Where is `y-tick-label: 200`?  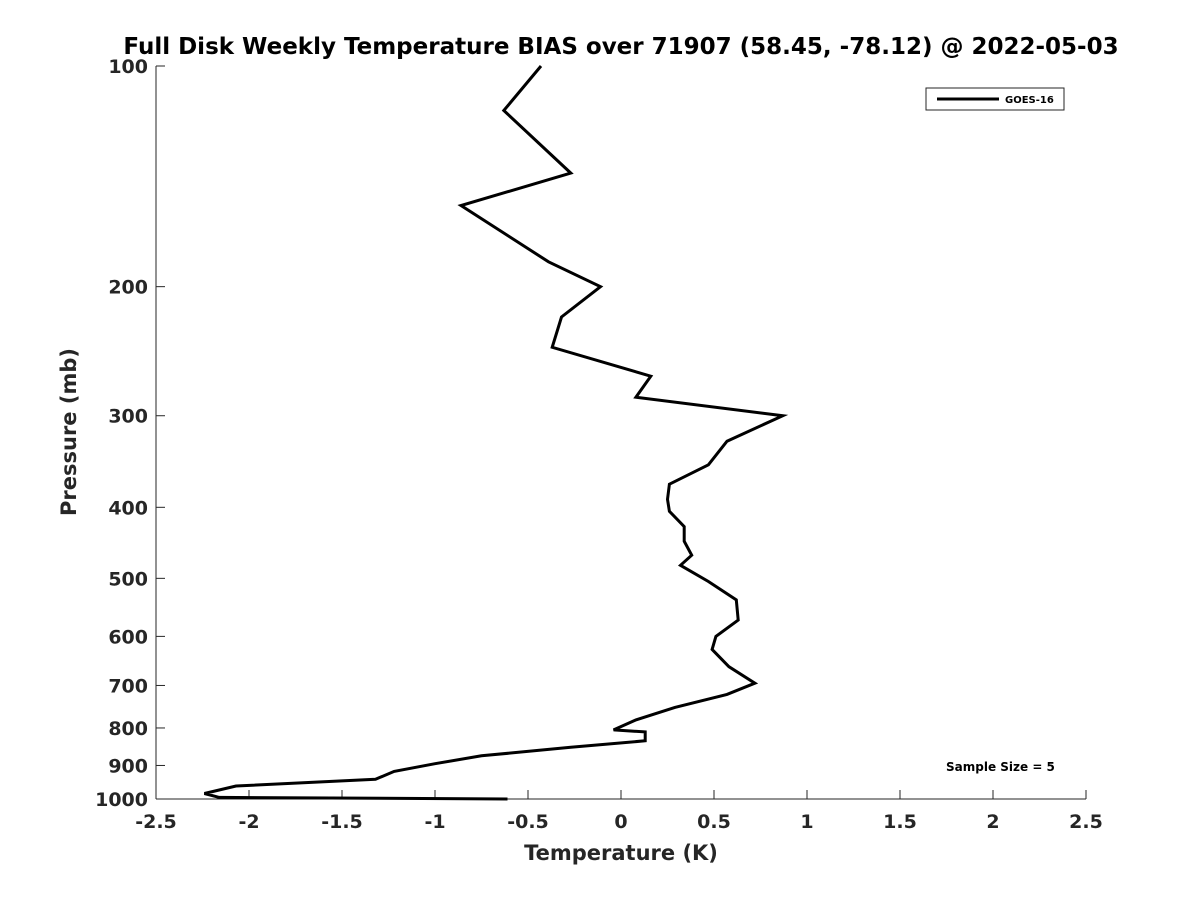
y-tick-label: 200 is located at coordinates (128, 288).